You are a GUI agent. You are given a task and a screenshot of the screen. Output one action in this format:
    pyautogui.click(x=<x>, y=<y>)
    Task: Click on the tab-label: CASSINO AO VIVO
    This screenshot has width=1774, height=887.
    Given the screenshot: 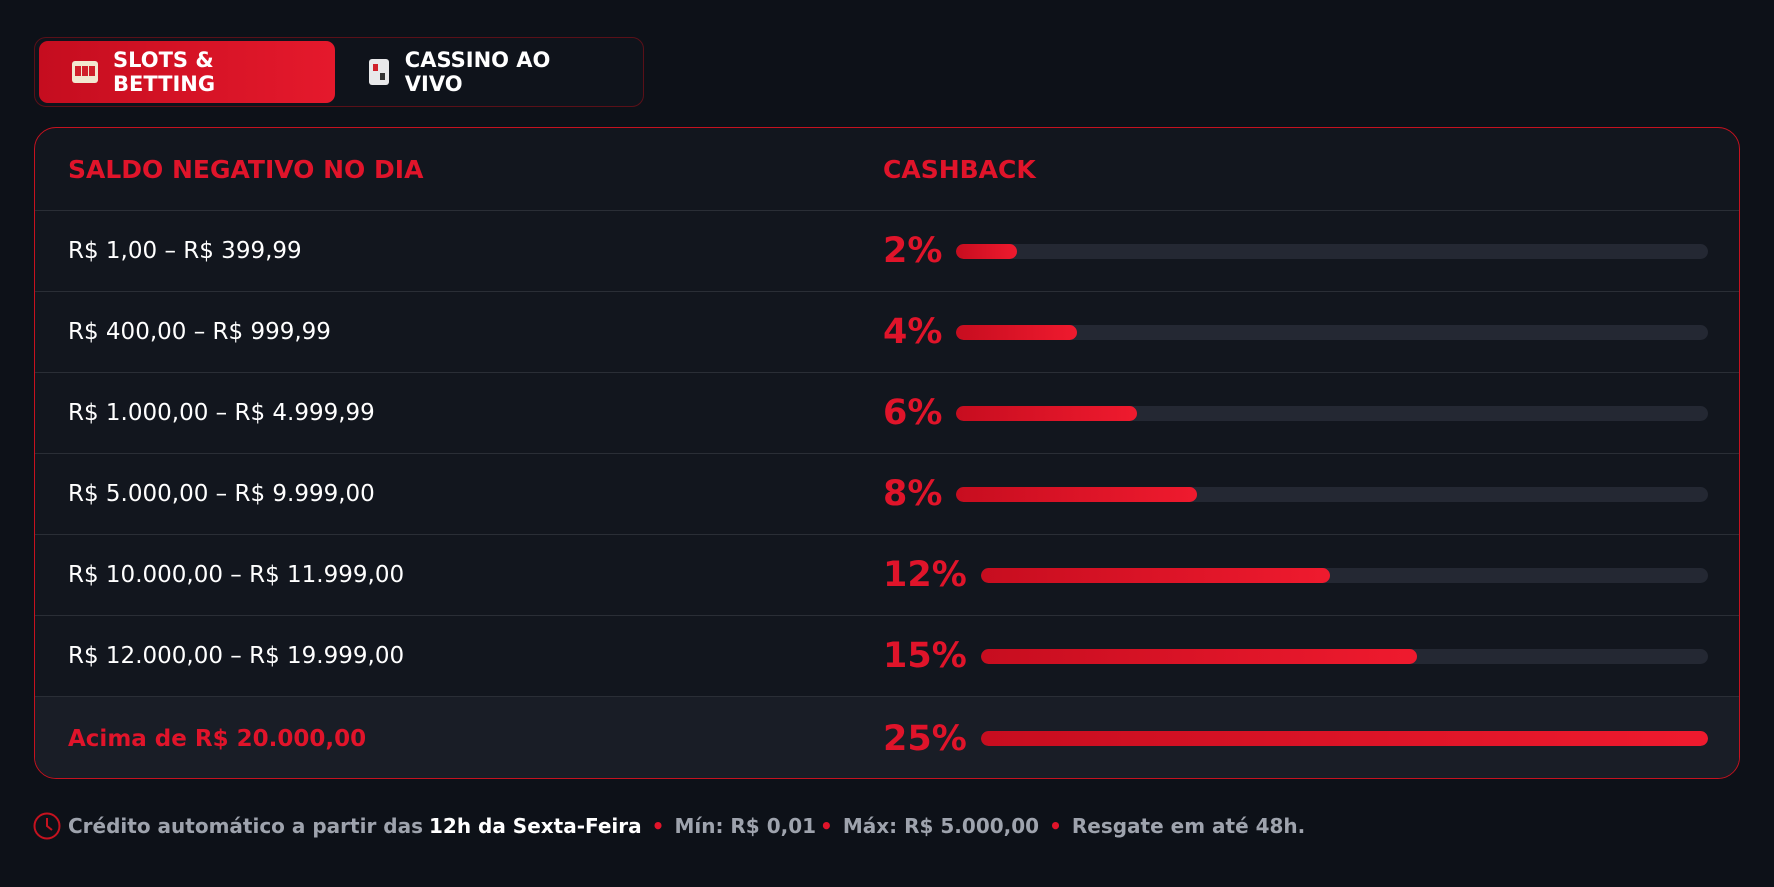 What is the action you would take?
    pyautogui.click(x=477, y=72)
    